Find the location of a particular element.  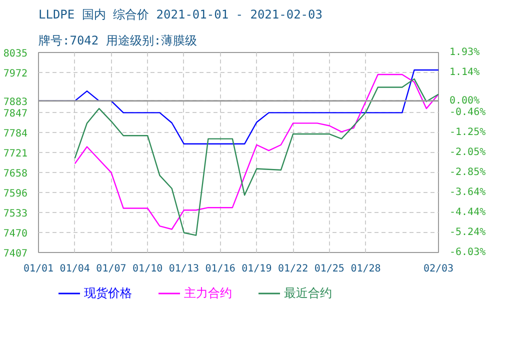

y-tick-label: 7972 is located at coordinates (15, 74).